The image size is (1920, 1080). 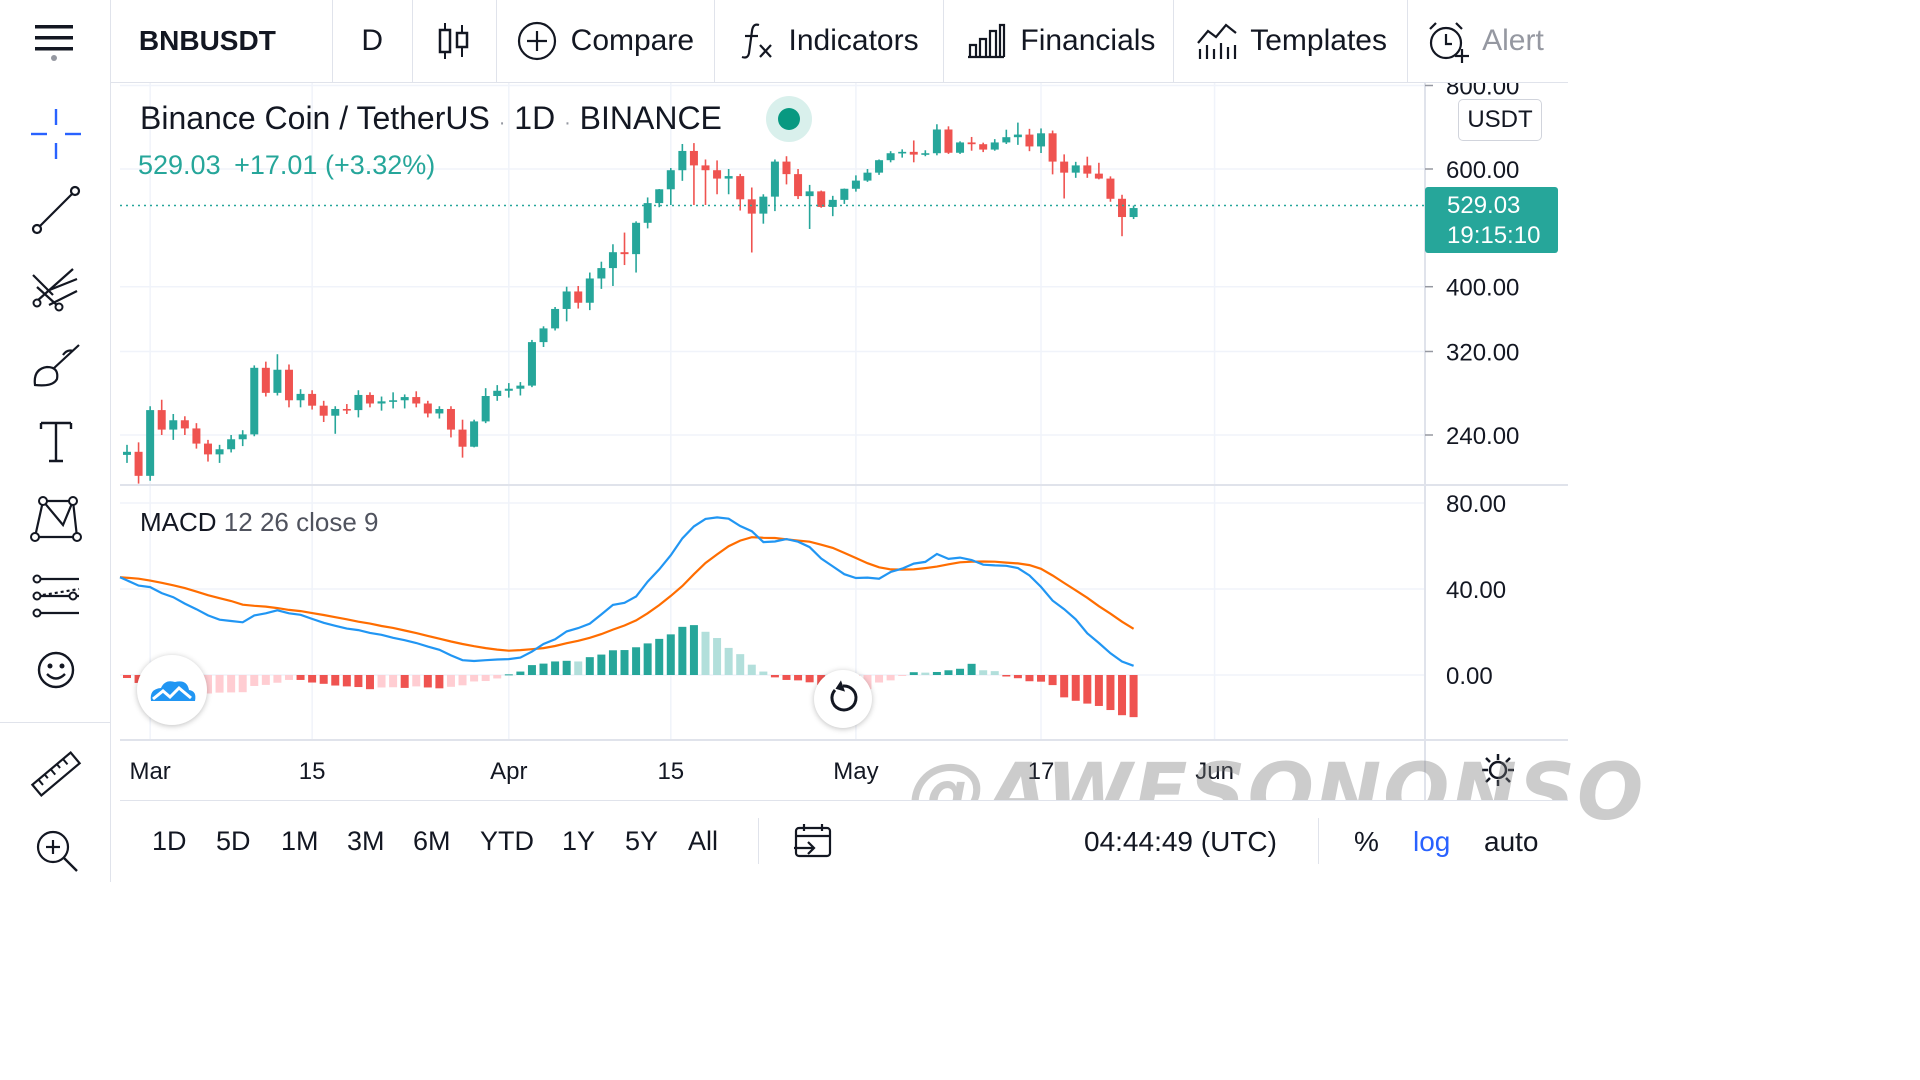 What do you see at coordinates (56, 210) in the screenshot?
I see `trend-line-tool` at bounding box center [56, 210].